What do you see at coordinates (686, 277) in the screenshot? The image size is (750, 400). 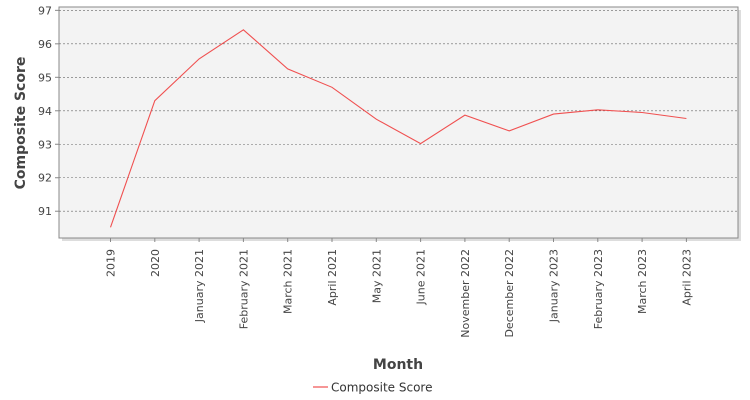 I see `x-tick-label: April 2023` at bounding box center [686, 277].